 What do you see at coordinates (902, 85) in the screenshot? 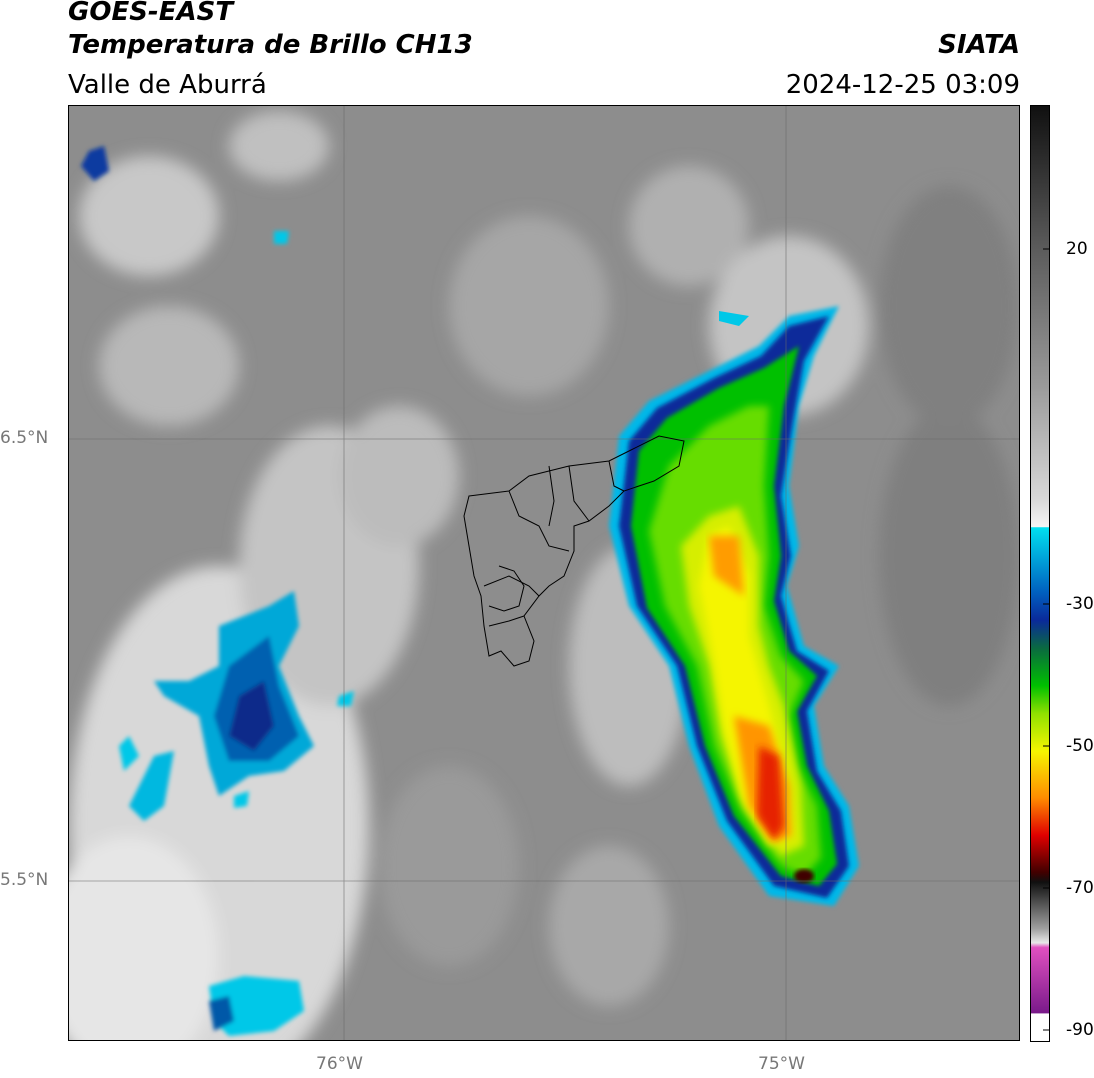
I see `datetime-label: 2024-12-25 03:09` at bounding box center [902, 85].